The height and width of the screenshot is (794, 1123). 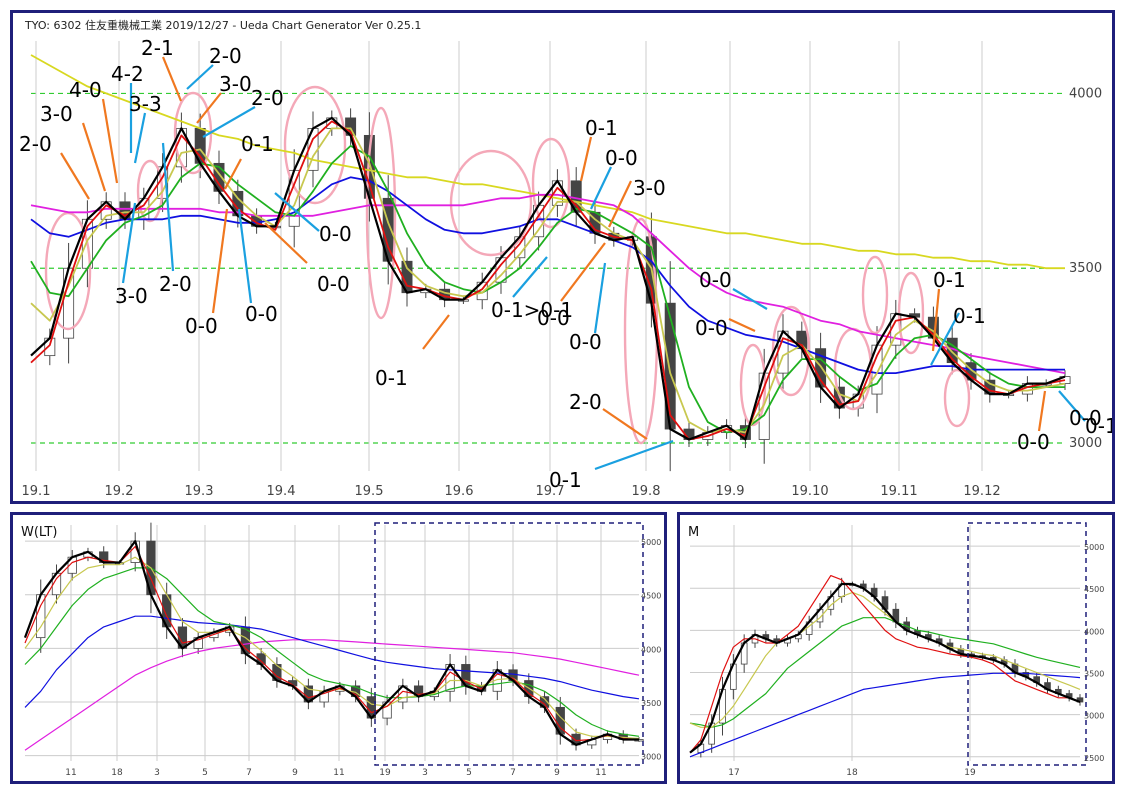 What do you see at coordinates (651, 596) in the screenshot?
I see `weekly-y-tick-label: 4500` at bounding box center [651, 596].